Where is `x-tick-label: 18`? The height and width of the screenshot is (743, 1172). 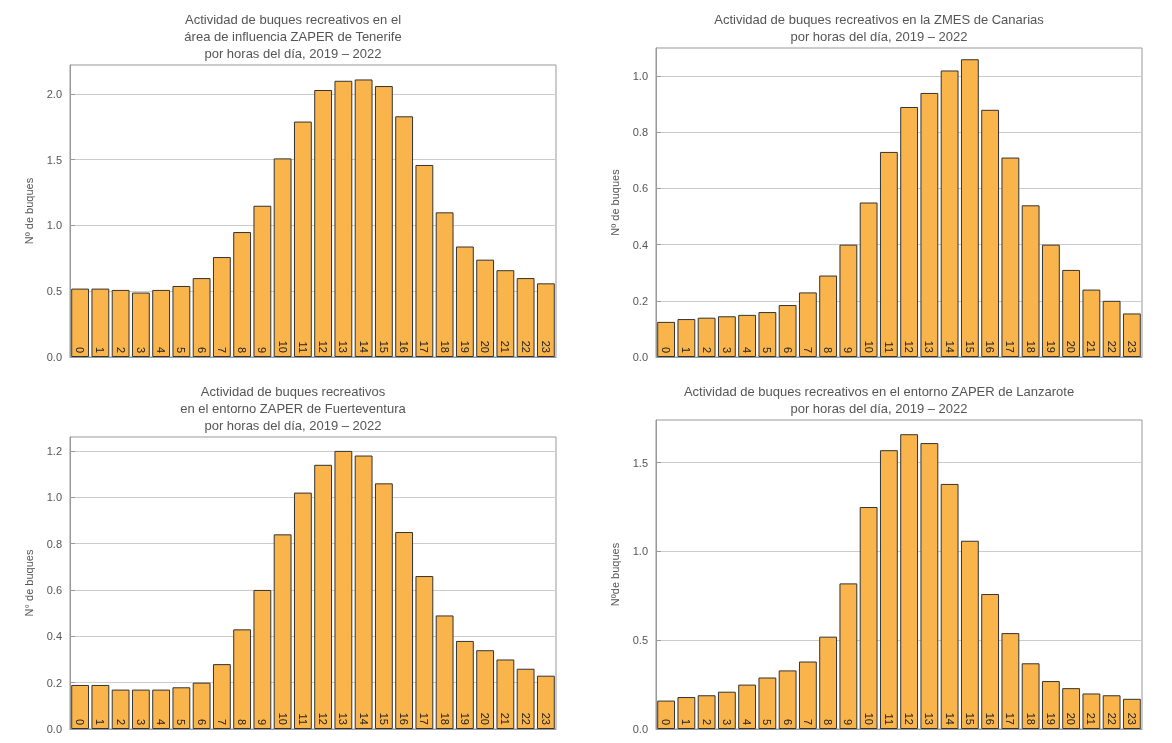
x-tick-label: 18 is located at coordinates (444, 718).